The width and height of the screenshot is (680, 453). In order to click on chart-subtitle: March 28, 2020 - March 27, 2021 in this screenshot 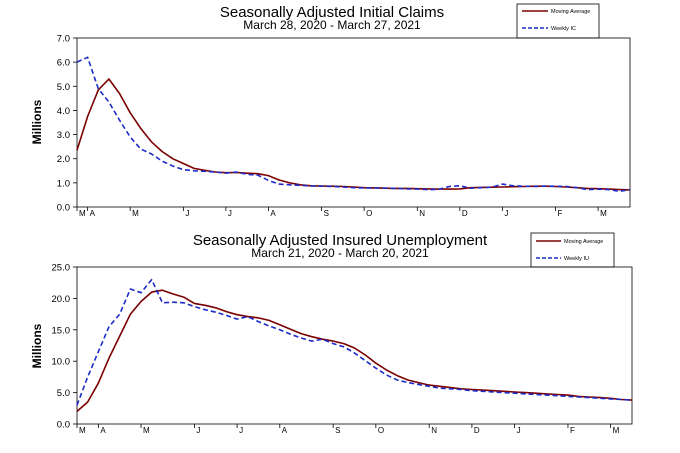, I will do `click(332, 25)`.